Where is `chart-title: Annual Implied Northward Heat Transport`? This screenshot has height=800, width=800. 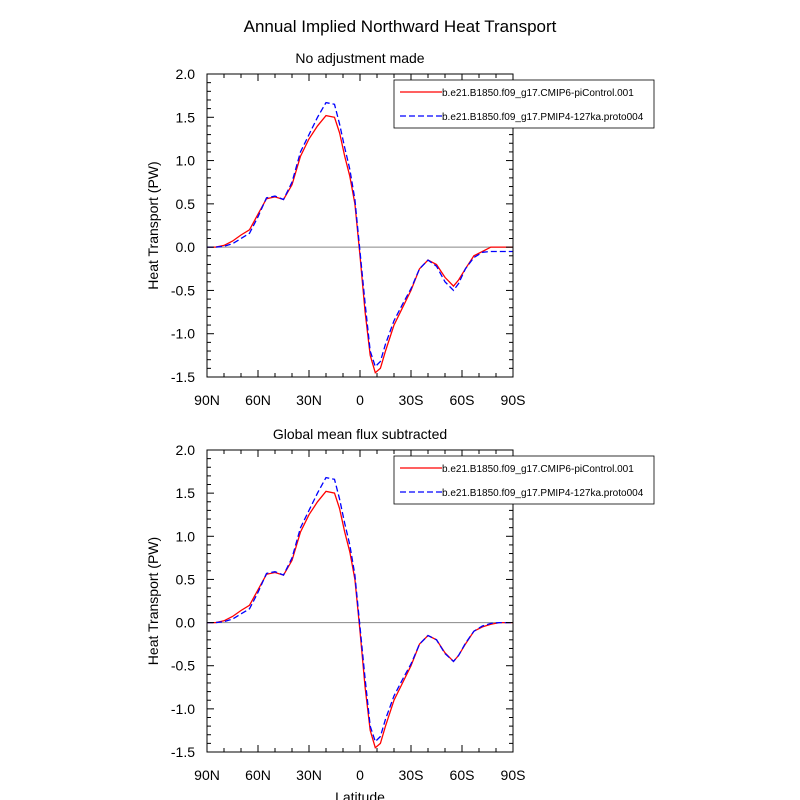
chart-title: Annual Implied Northward Heat Transport is located at coordinates (400, 26).